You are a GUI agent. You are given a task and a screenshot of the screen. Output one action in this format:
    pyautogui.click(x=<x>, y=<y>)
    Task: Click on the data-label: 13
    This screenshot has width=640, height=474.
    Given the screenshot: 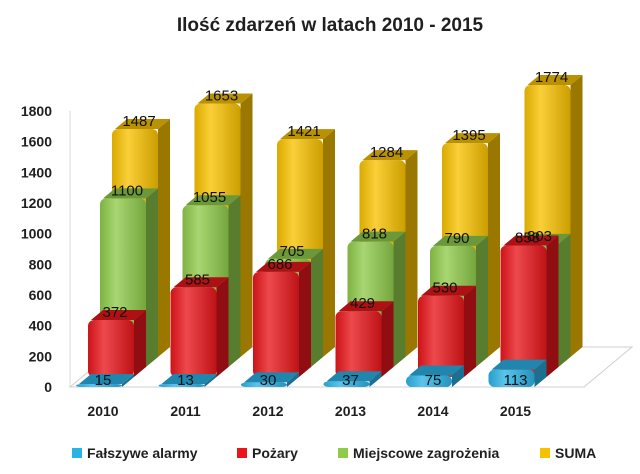 What is the action you would take?
    pyautogui.click(x=185, y=380)
    